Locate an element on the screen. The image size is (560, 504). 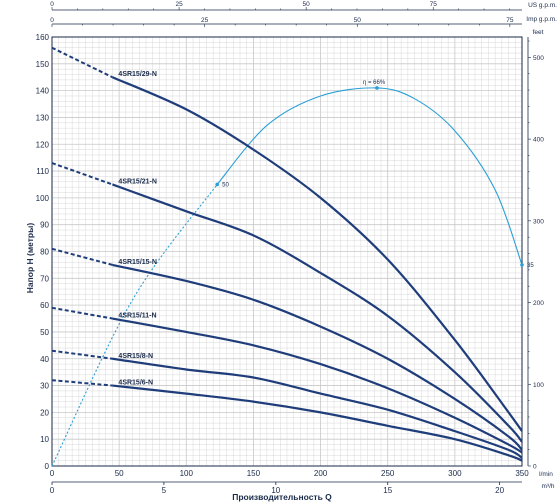
x-tick-label: 50 is located at coordinates (119, 473).